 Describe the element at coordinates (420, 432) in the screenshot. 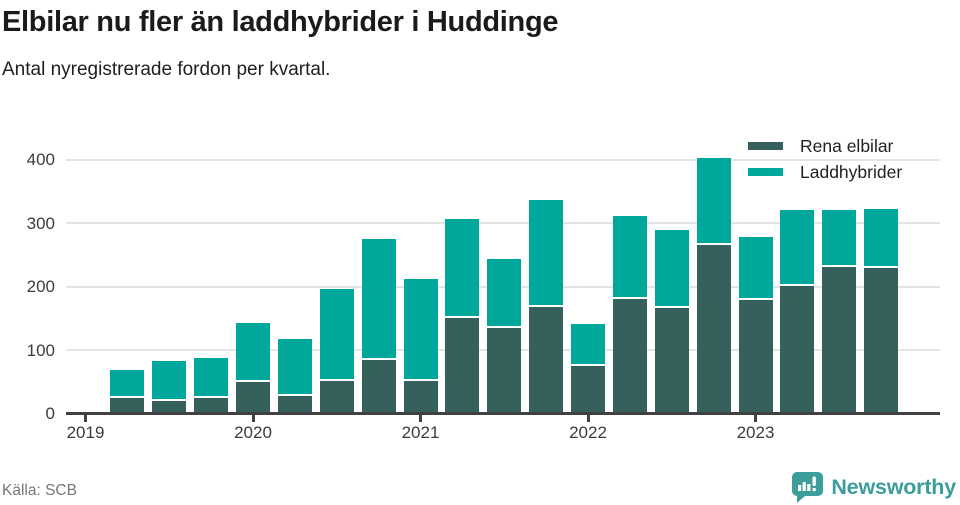

I see `x-axis-label-2021: 2021` at that location.